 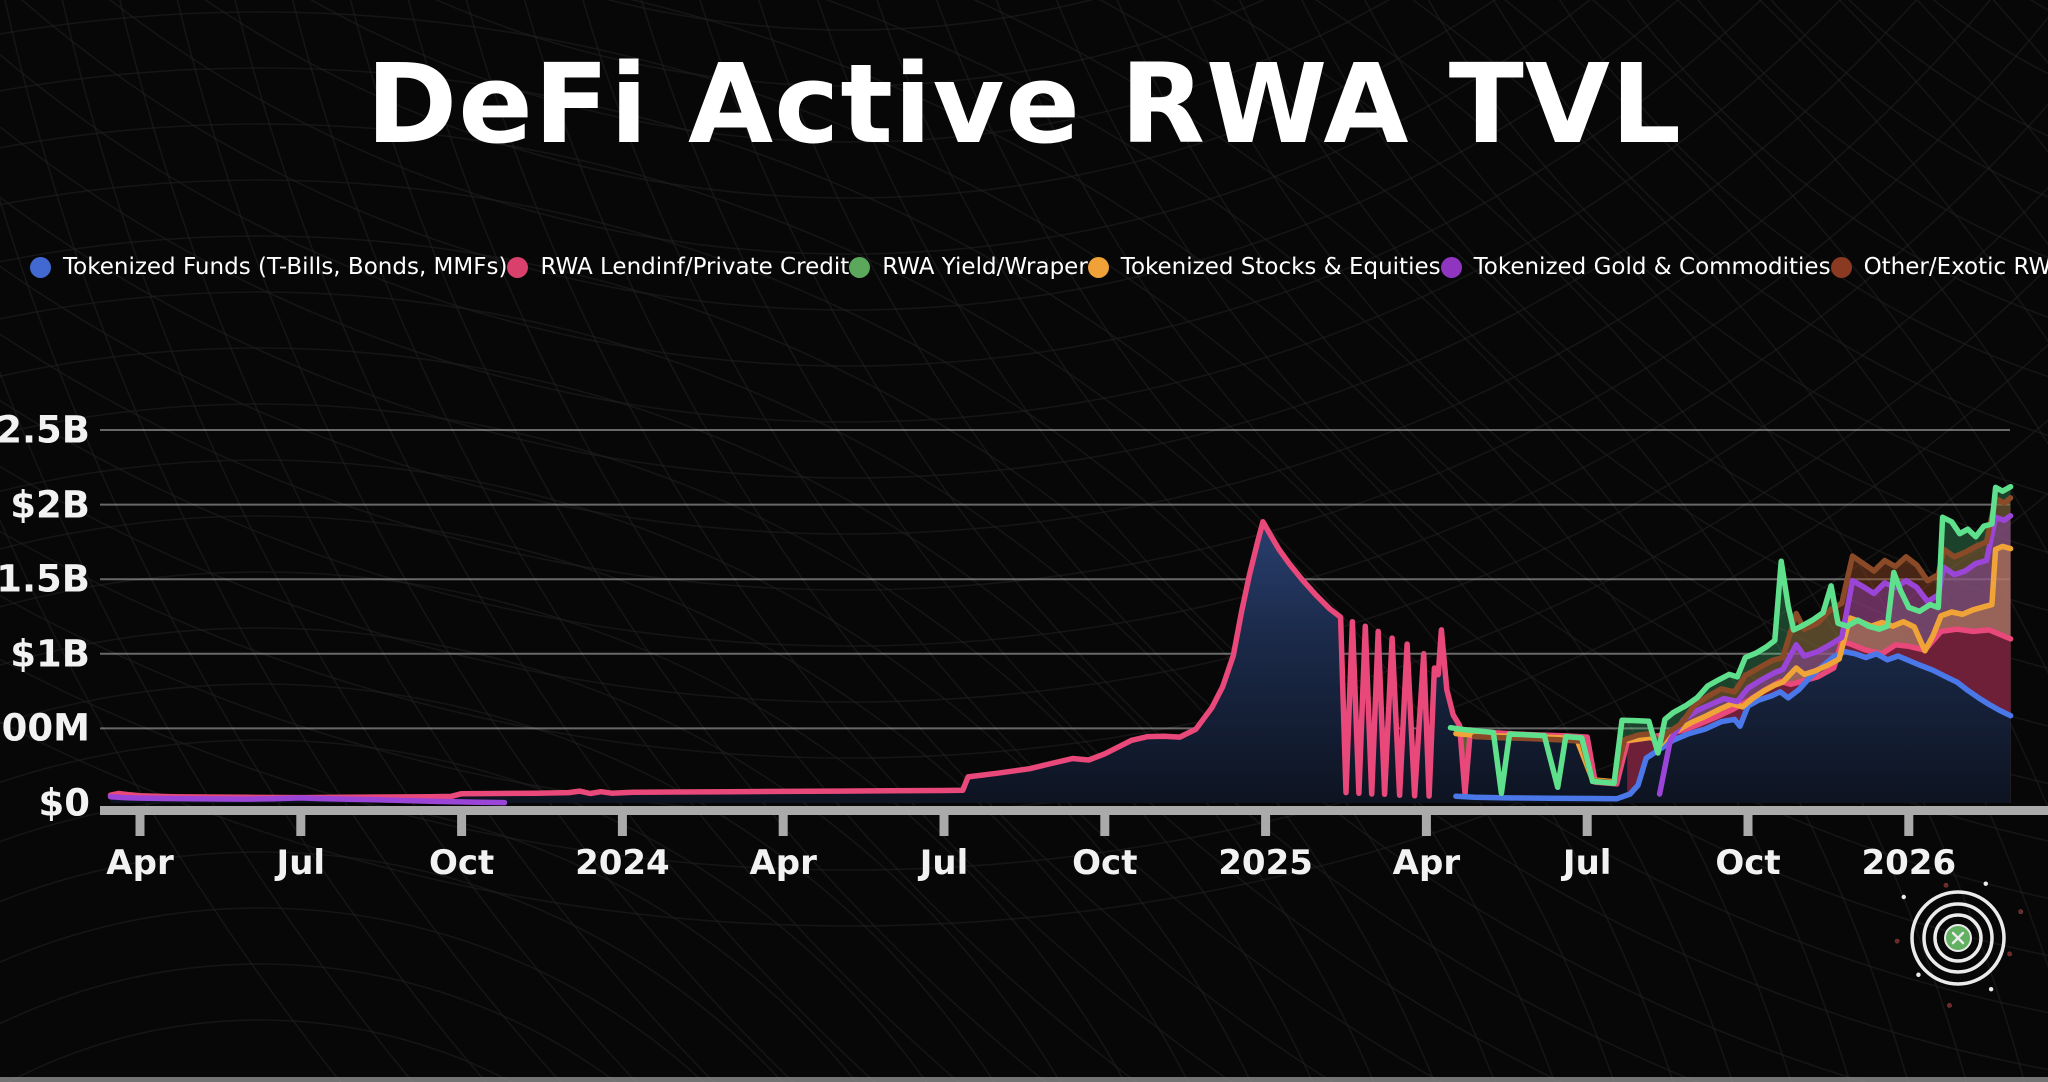 What do you see at coordinates (1265, 863) in the screenshot?
I see `x-axis-label: 2025` at bounding box center [1265, 863].